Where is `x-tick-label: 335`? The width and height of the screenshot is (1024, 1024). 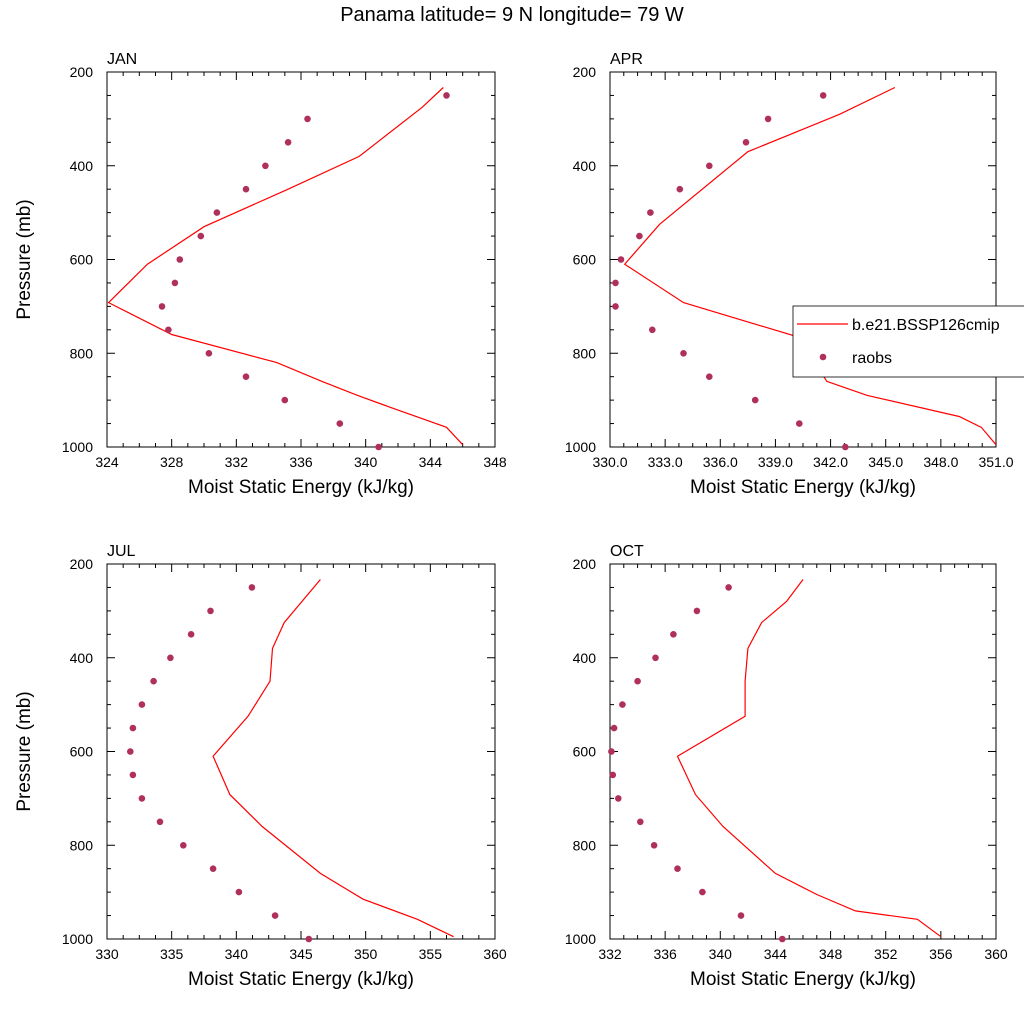
x-tick-label: 335 is located at coordinates (172, 954).